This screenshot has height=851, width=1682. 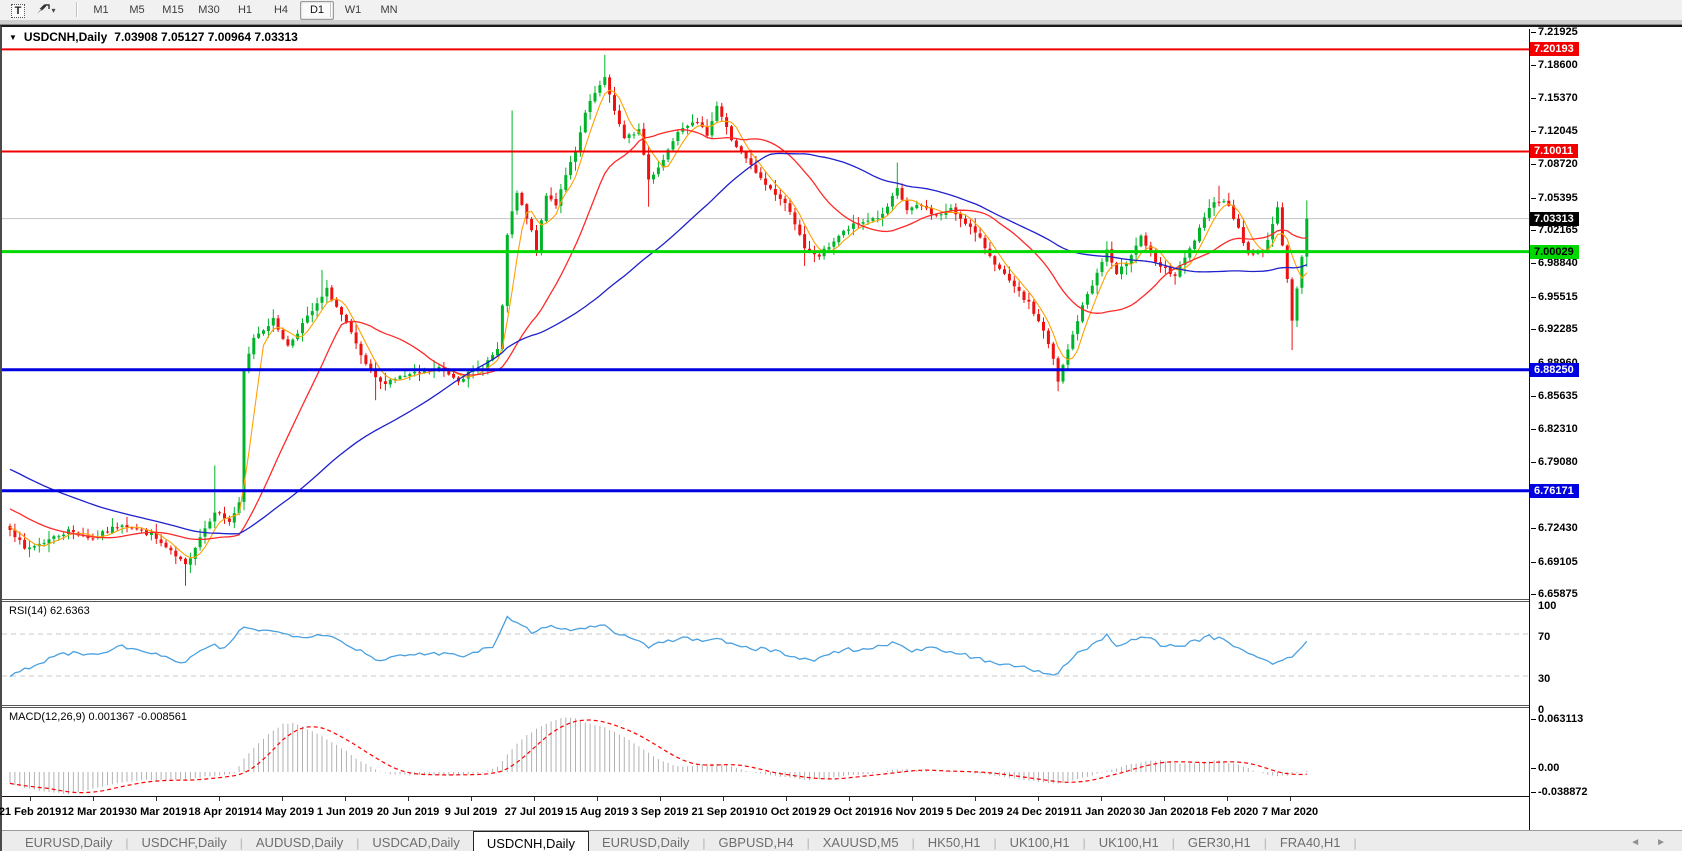 What do you see at coordinates (1549, 768) in the screenshot?
I see `macd-scale-label: 0.00` at bounding box center [1549, 768].